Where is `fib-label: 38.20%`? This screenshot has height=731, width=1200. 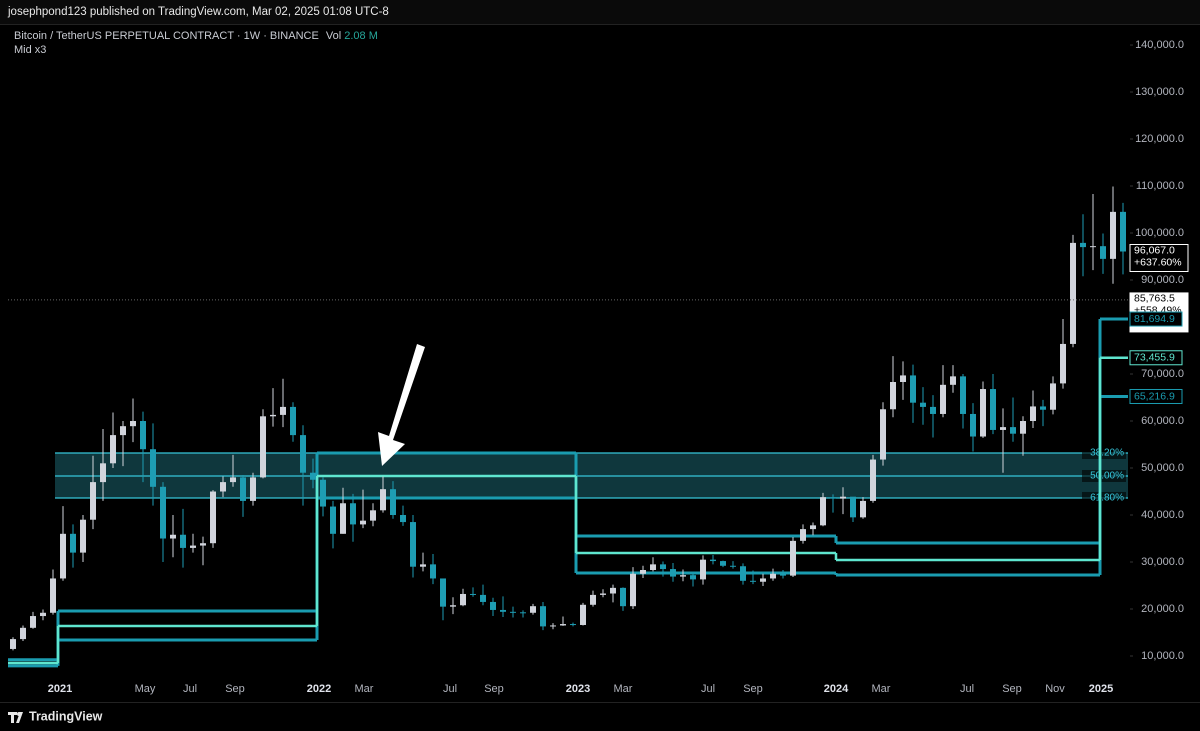 fib-label: 38.20% is located at coordinates (1107, 453).